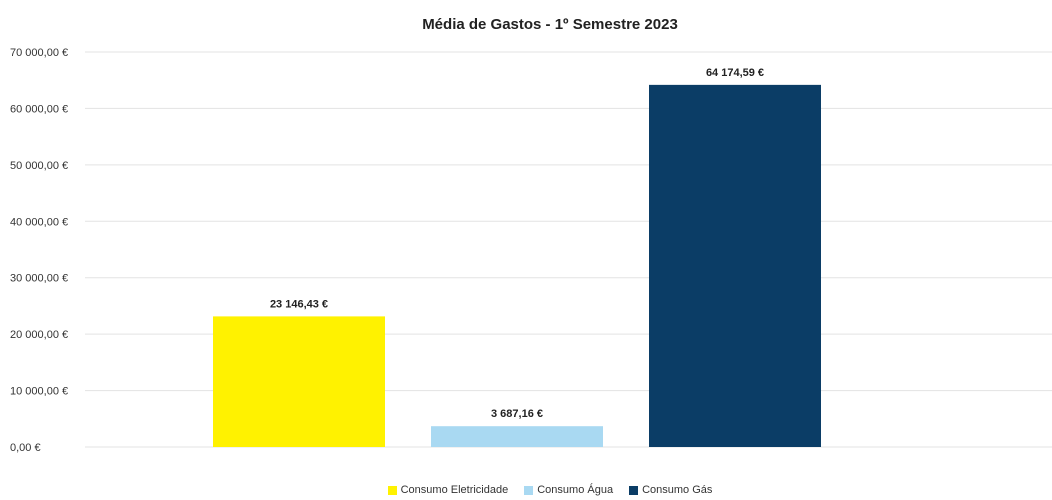 Image resolution: width=1052 pixels, height=500 pixels. What do you see at coordinates (39, 392) in the screenshot?
I see `y-tick-label: 10 000,00 €` at bounding box center [39, 392].